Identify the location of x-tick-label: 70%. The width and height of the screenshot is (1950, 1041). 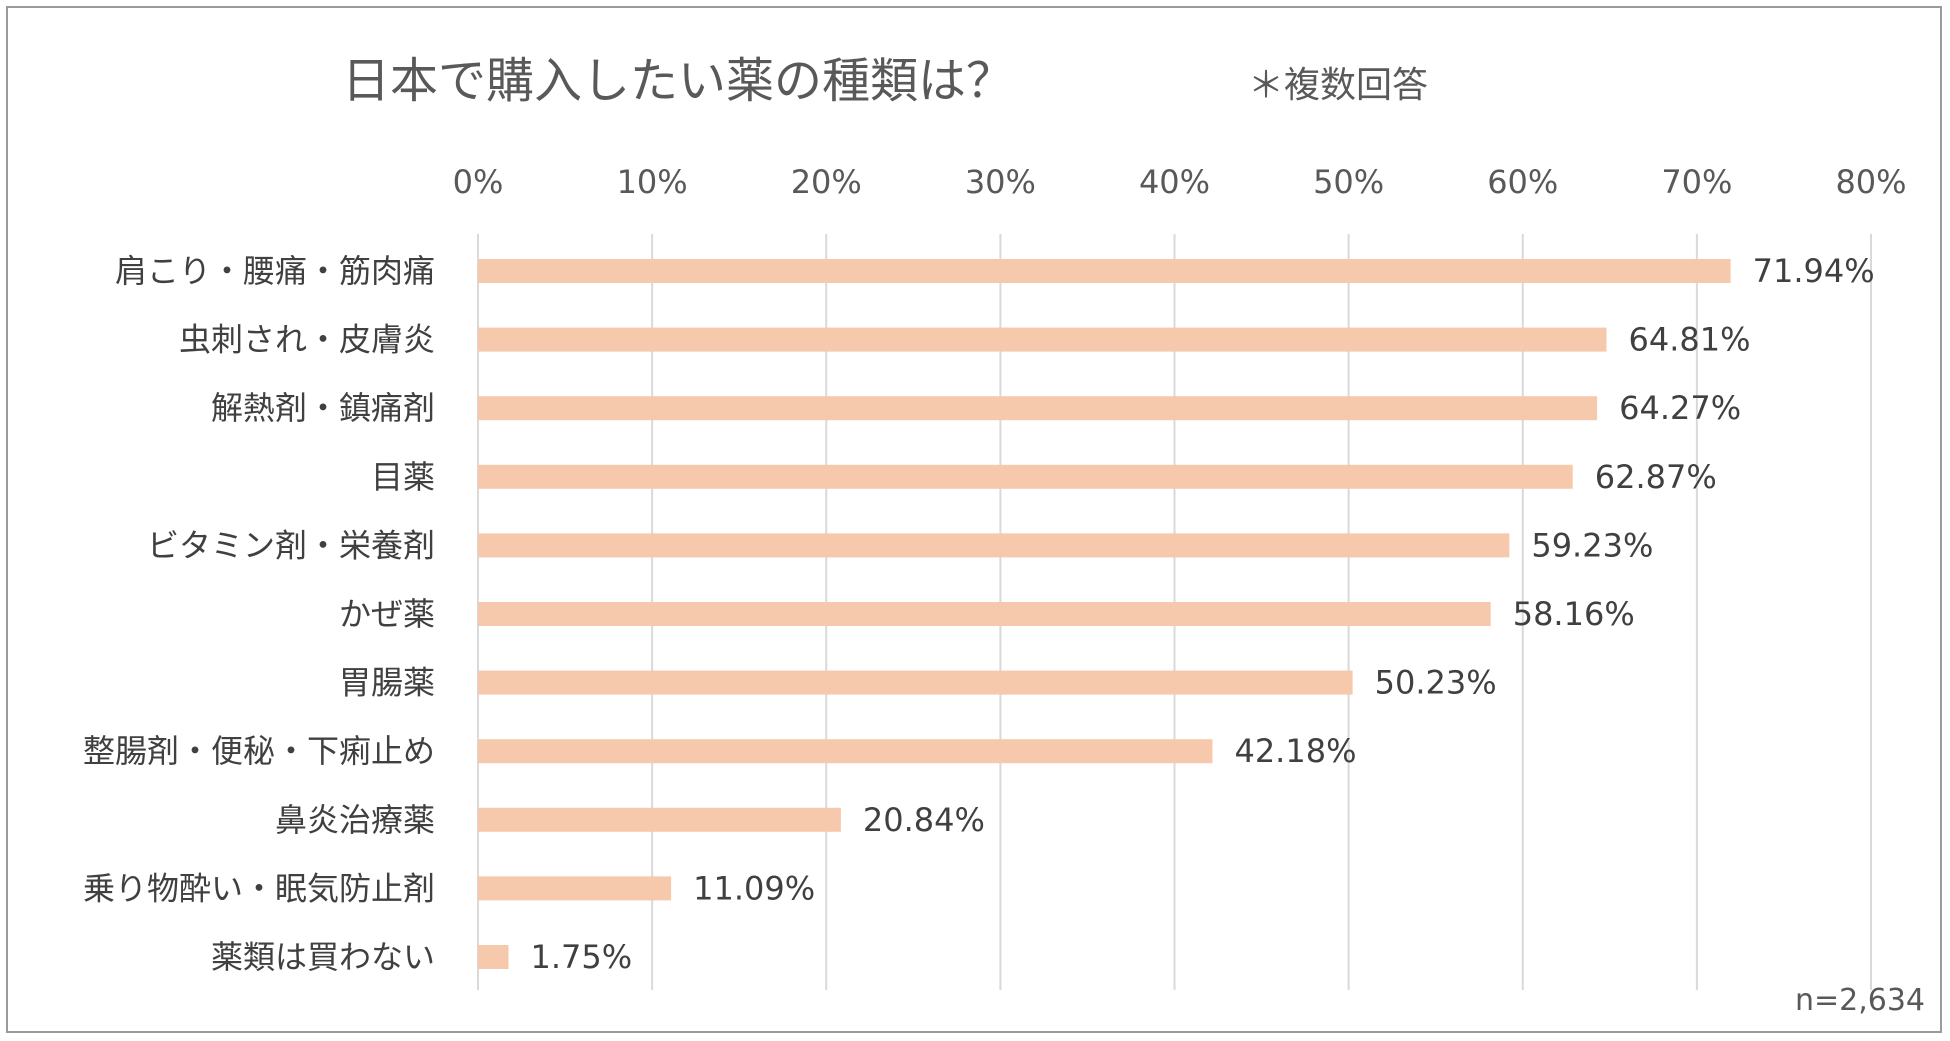
(1696, 182).